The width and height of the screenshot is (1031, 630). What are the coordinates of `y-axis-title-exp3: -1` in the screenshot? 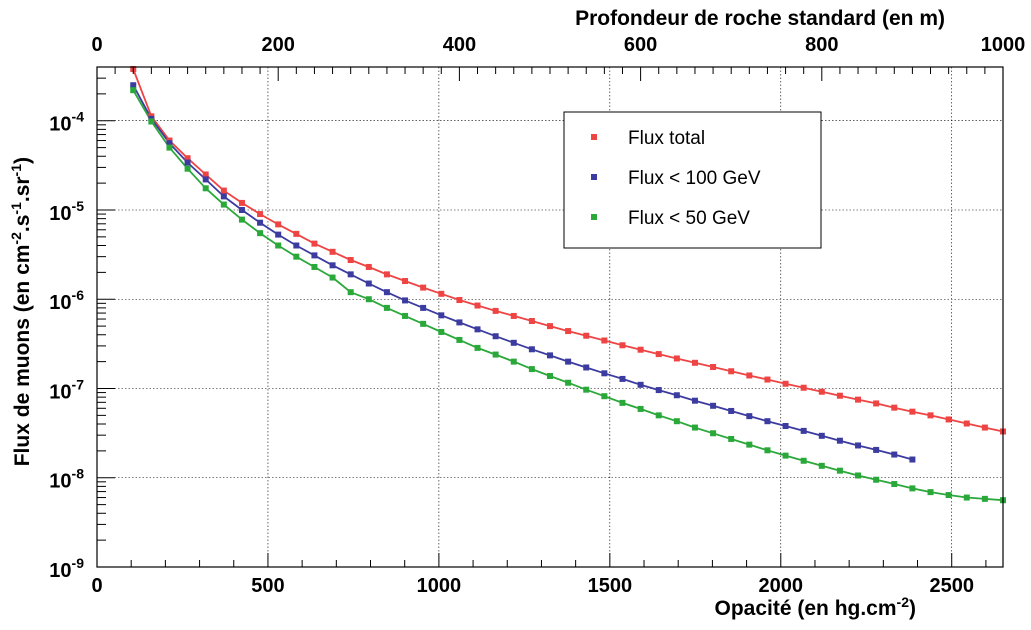 It's located at (16, 170).